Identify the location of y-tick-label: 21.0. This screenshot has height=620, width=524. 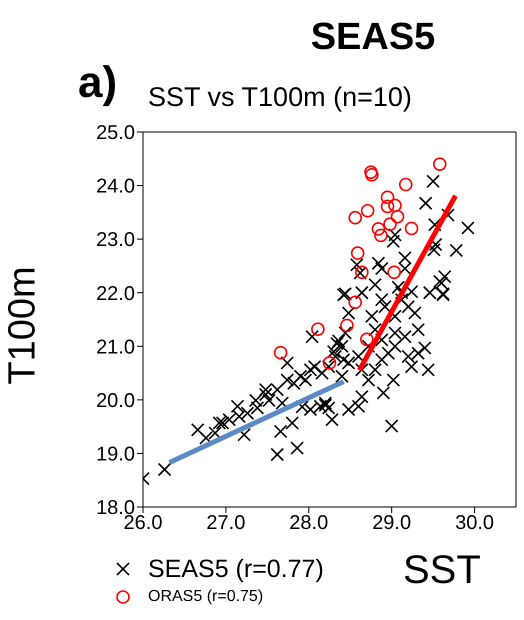
(115, 347).